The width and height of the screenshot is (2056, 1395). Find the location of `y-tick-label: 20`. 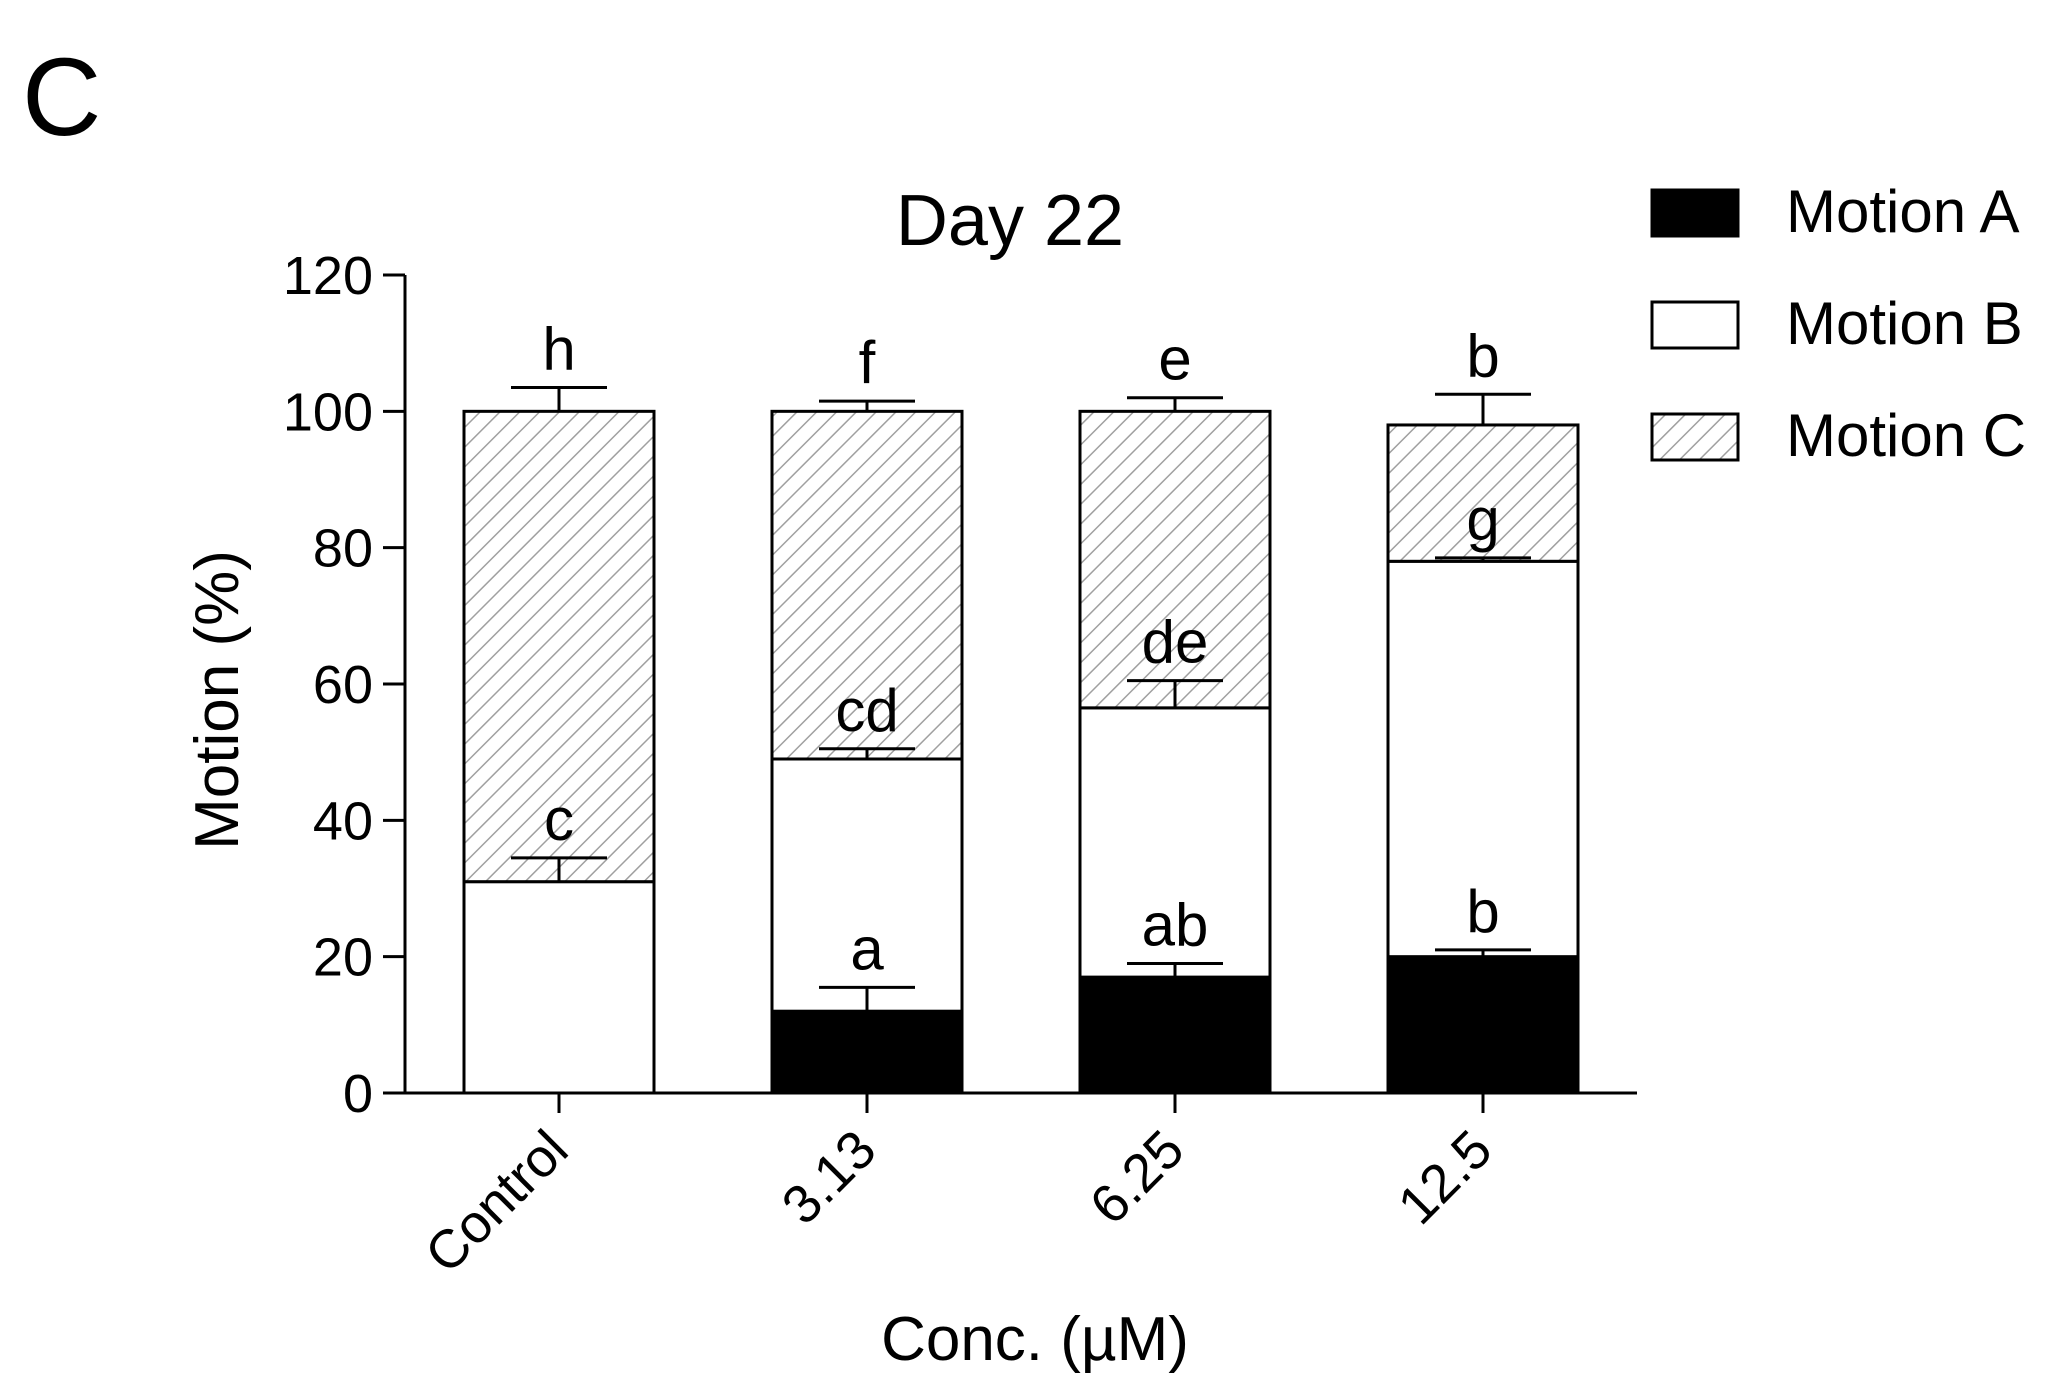

y-tick-label: 20 is located at coordinates (343, 958).